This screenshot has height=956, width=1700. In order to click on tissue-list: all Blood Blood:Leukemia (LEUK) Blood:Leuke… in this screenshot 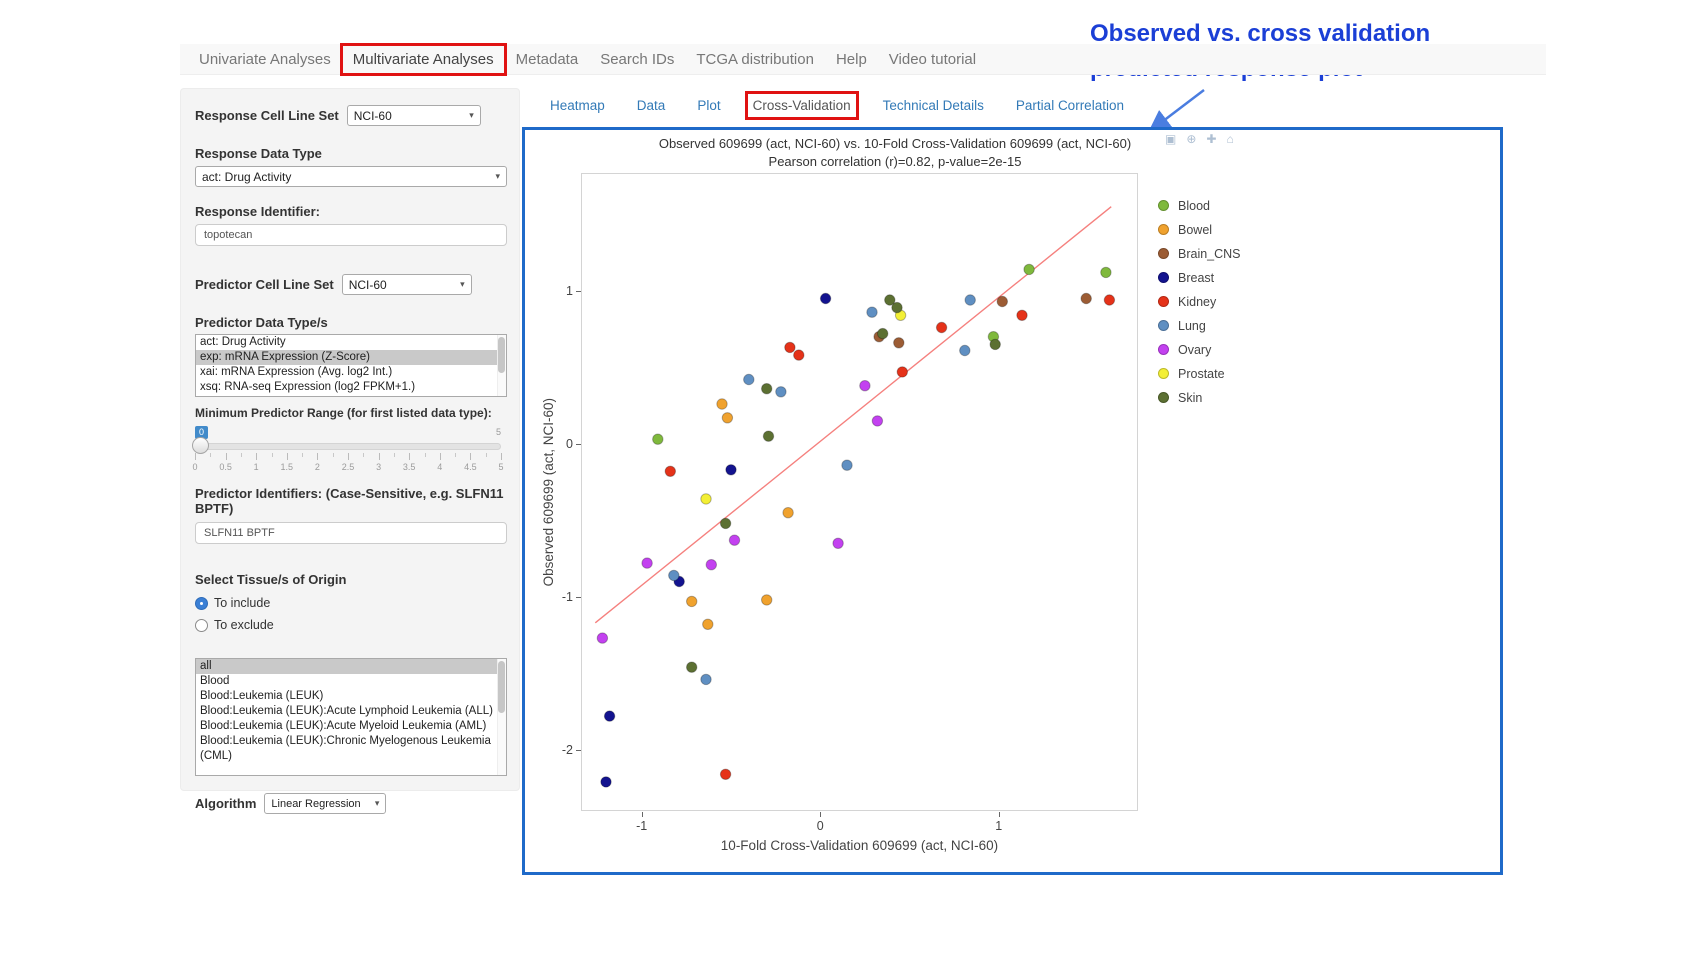, I will do `click(351, 717)`.